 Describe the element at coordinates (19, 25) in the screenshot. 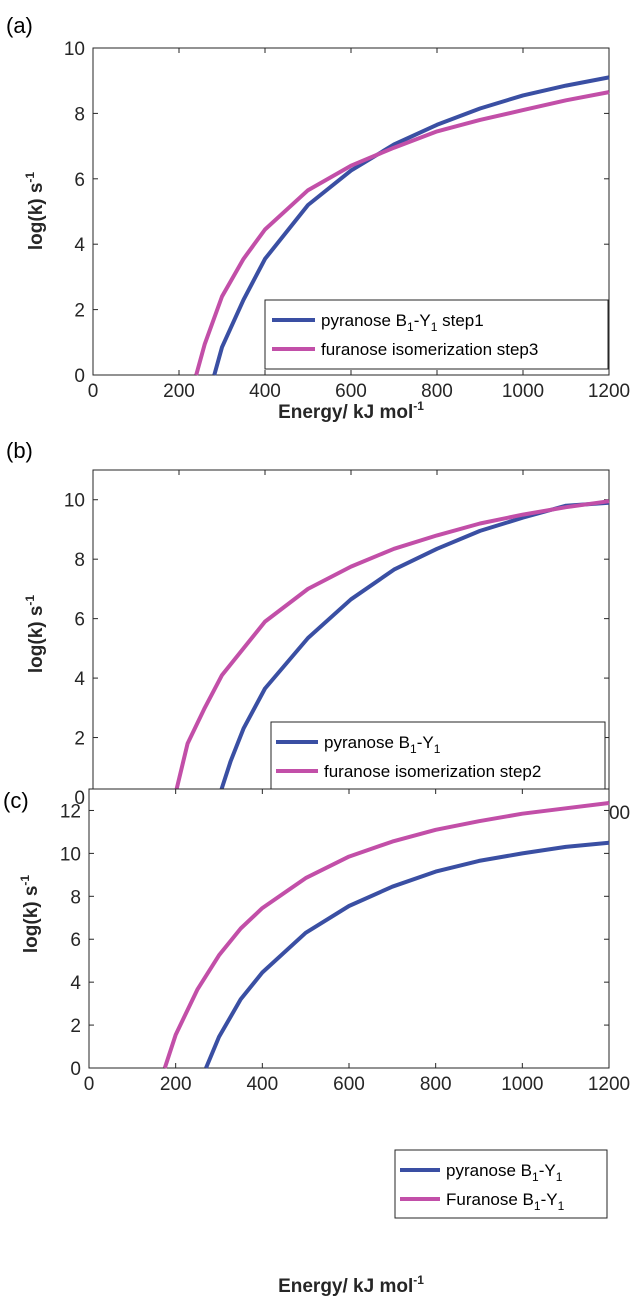

I see `panel-label: (a)` at that location.